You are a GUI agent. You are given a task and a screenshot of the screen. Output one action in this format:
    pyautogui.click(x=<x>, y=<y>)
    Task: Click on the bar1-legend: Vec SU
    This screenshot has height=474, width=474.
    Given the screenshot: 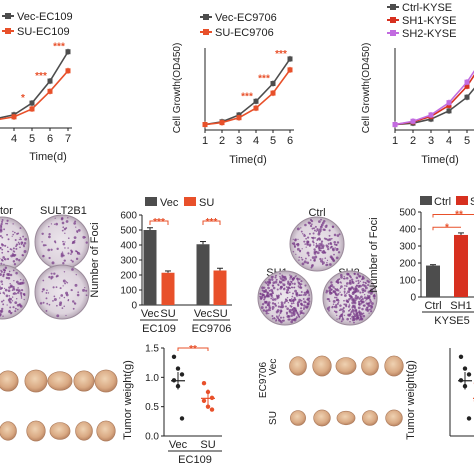 What is the action you would take?
    pyautogui.click(x=179, y=203)
    